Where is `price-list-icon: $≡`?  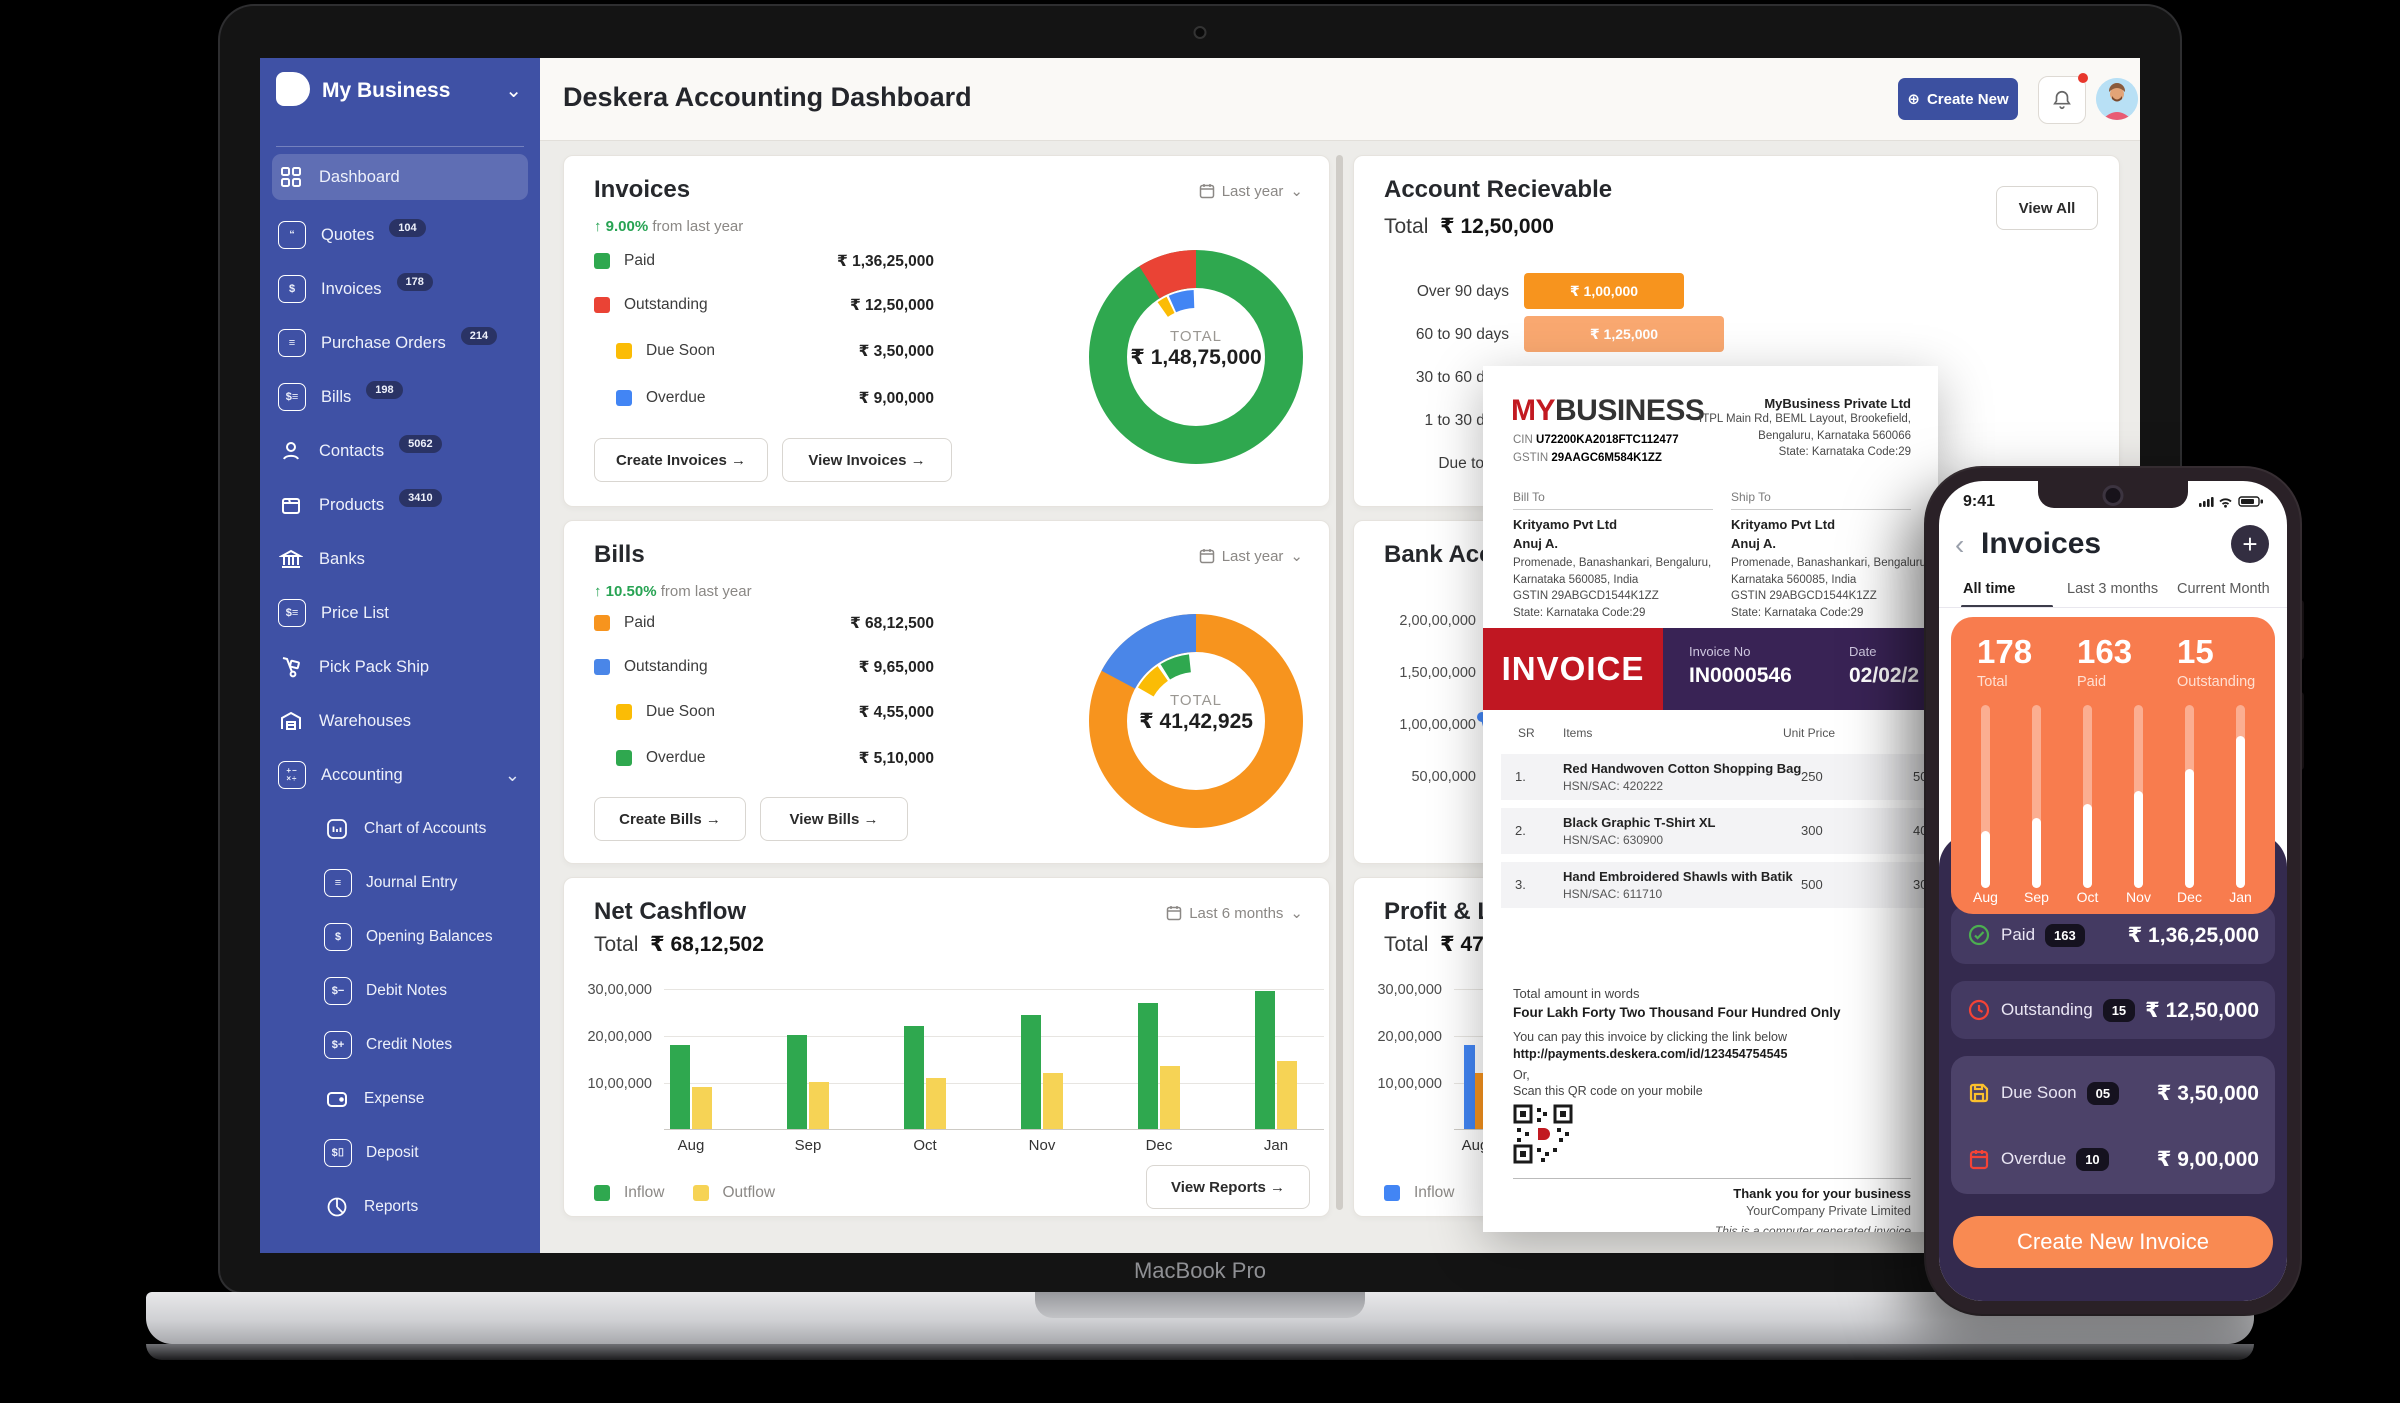
price-list-icon: $≡ is located at coordinates (292, 613).